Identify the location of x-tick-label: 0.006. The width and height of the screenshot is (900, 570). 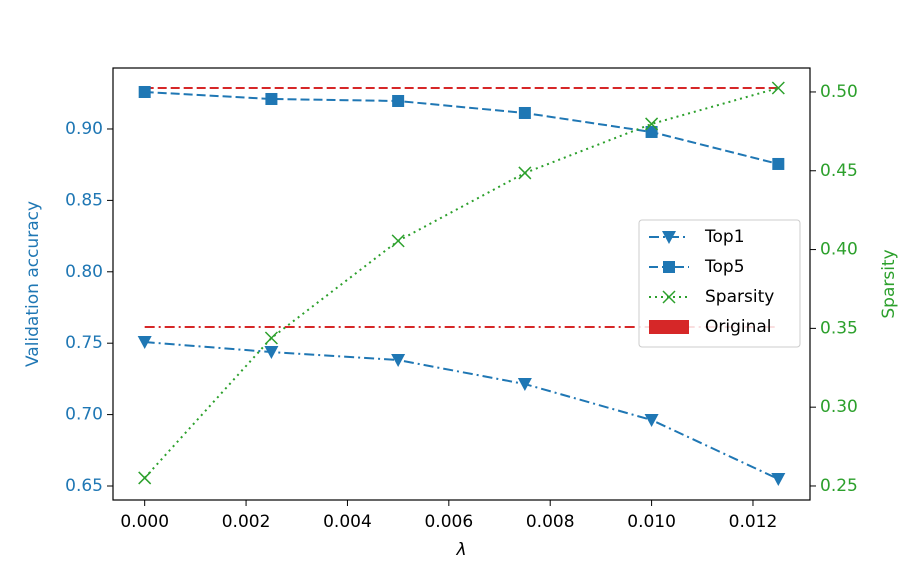
(448, 522).